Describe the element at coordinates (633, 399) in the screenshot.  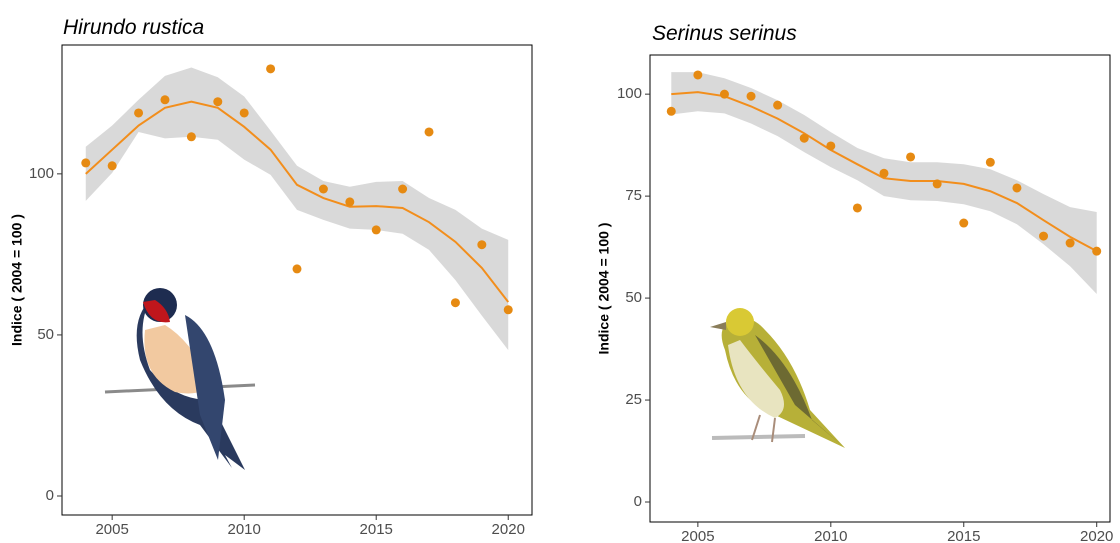
I see `y-tick-label: 25` at that location.